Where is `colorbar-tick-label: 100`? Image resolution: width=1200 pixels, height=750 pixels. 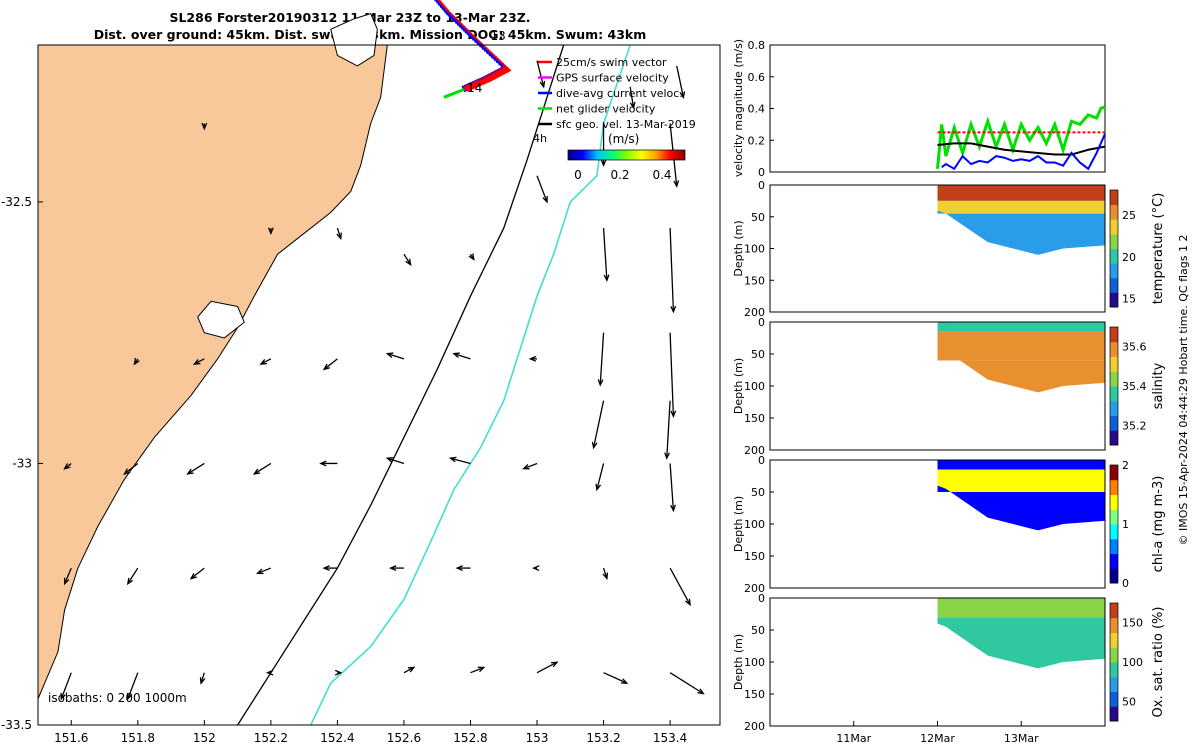 colorbar-tick-label: 100 is located at coordinates (1132, 662).